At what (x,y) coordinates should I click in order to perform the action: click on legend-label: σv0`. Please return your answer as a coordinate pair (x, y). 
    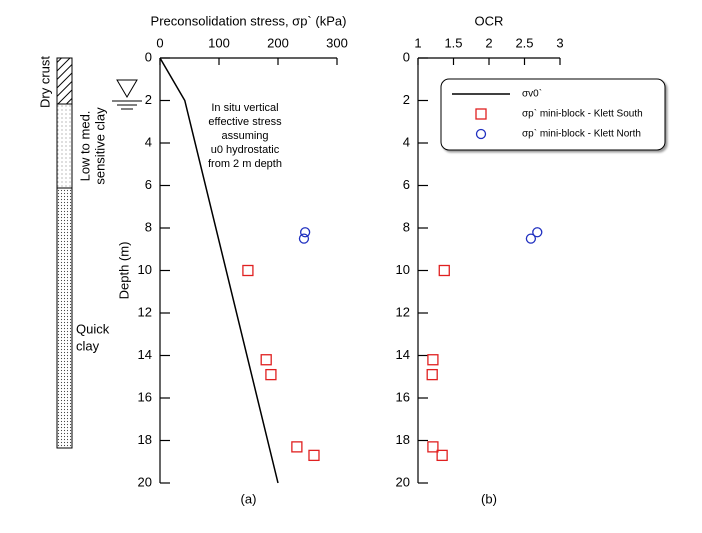
    Looking at the image, I should click on (532, 94).